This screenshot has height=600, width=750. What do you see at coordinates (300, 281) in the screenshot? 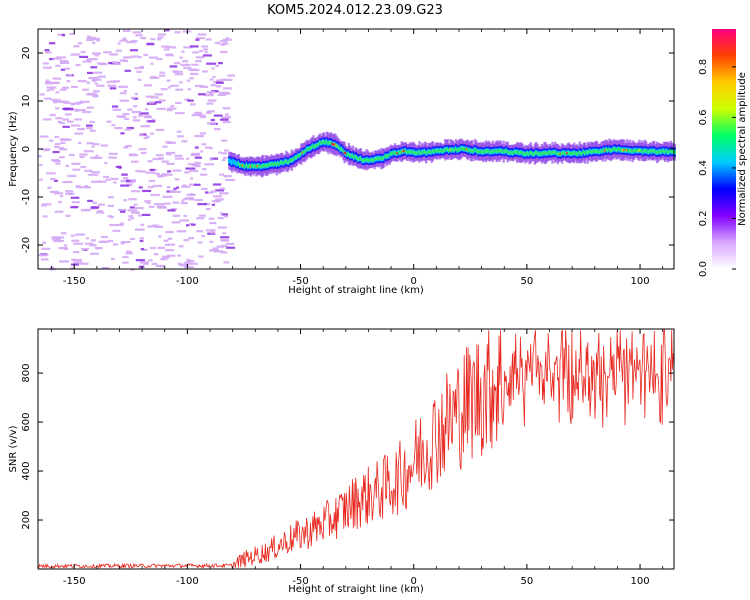
I see `x-tick-label: -50` at bounding box center [300, 281].